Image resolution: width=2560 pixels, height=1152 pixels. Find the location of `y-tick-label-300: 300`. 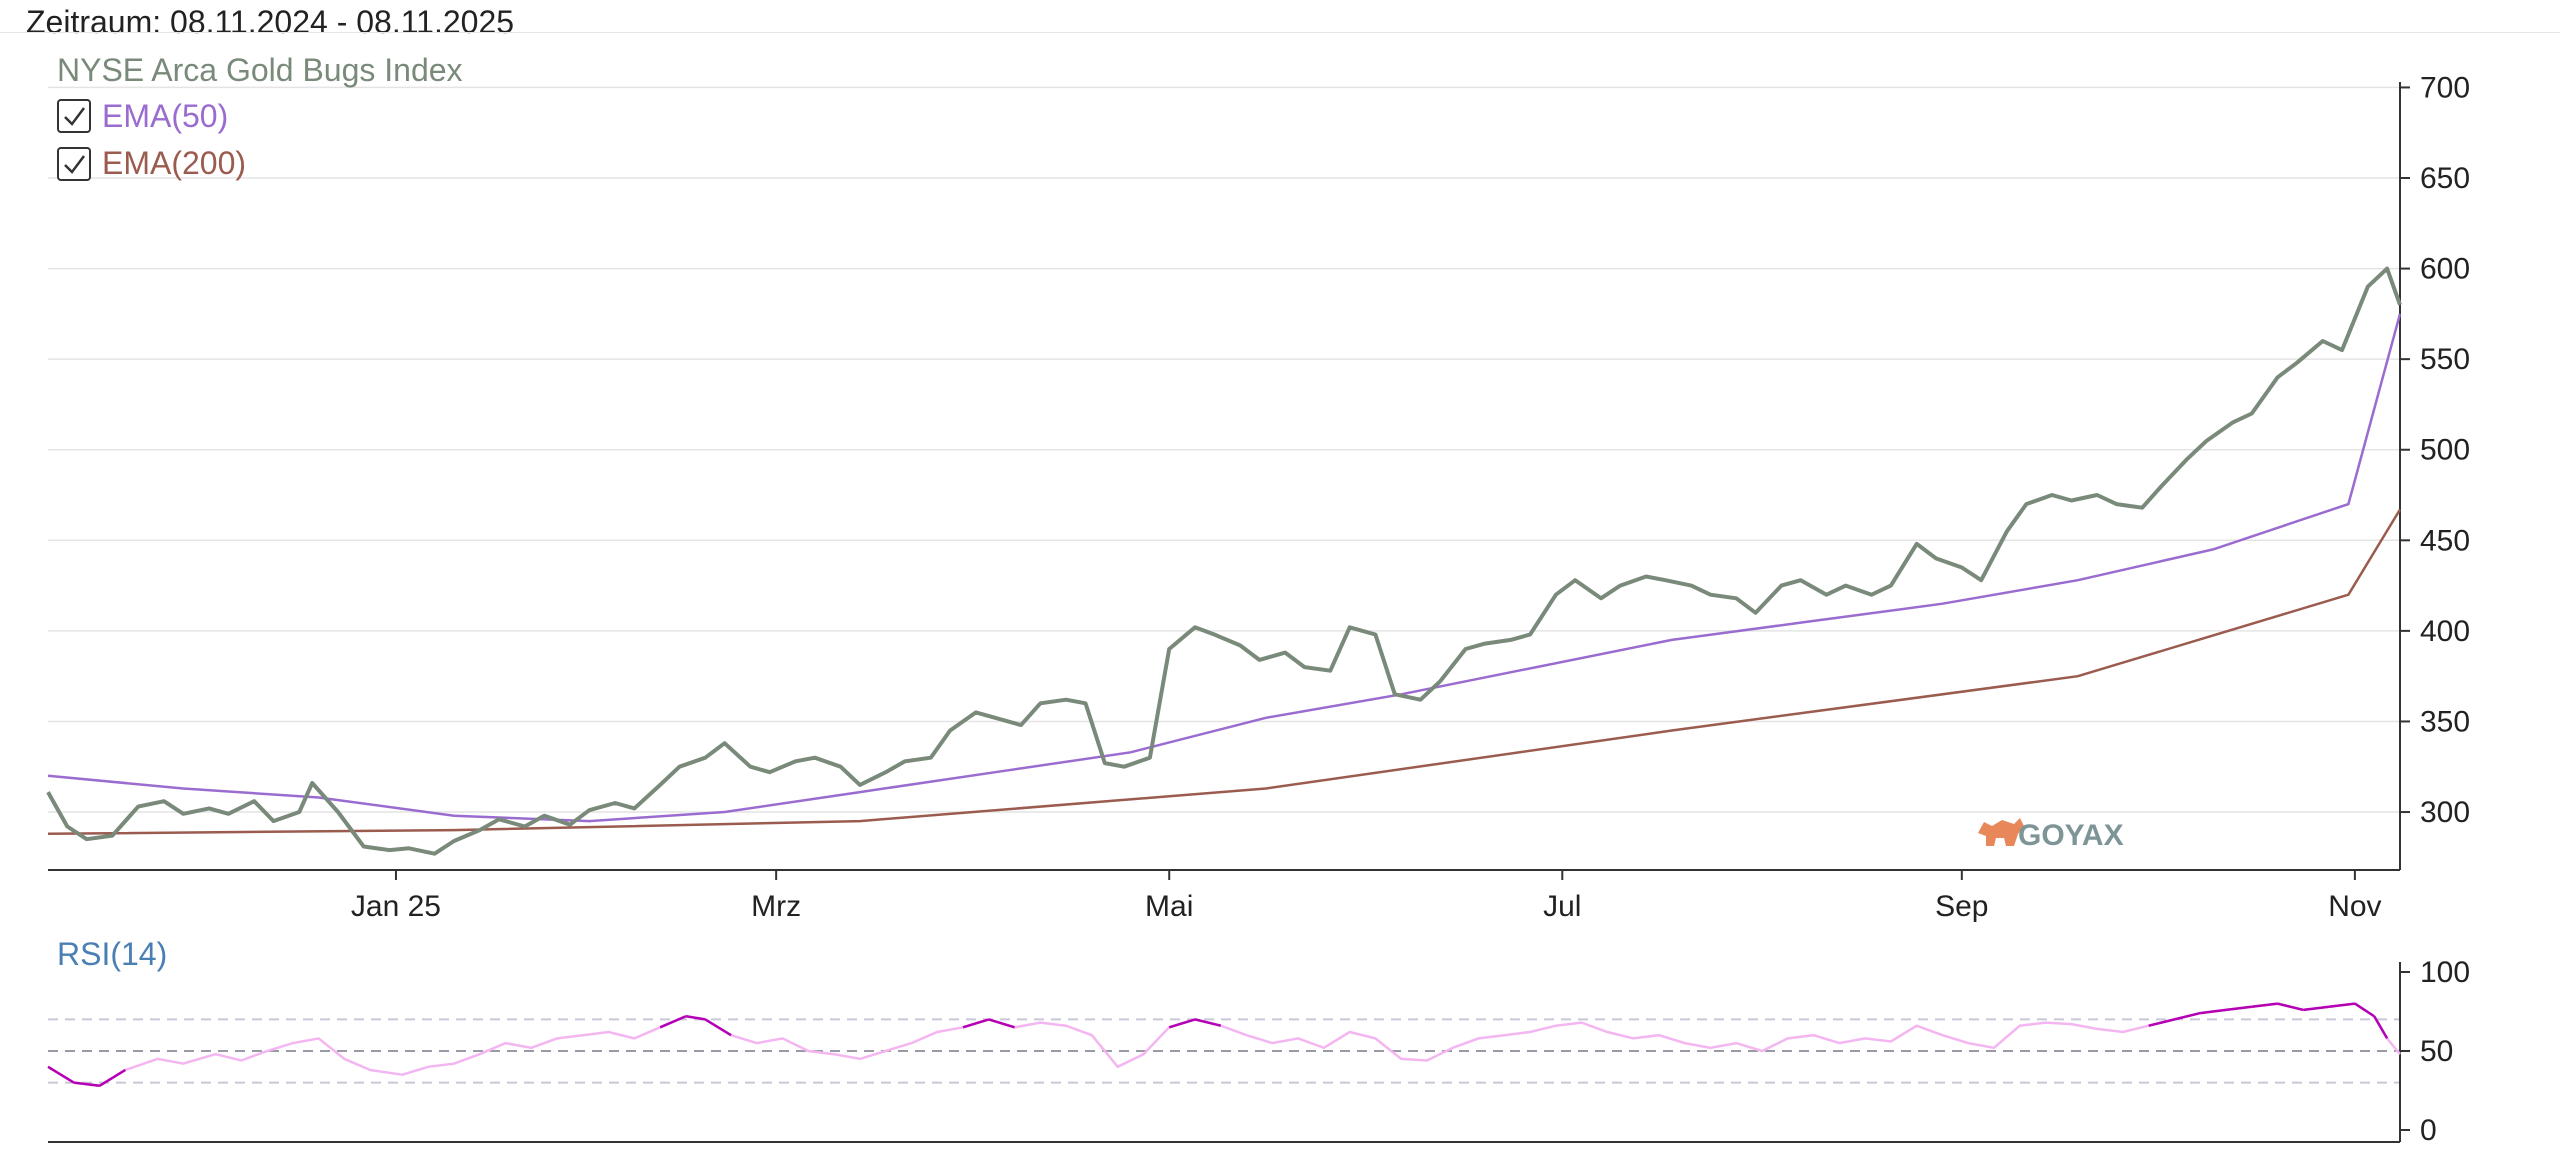

y-tick-label-300: 300 is located at coordinates (2445, 812).